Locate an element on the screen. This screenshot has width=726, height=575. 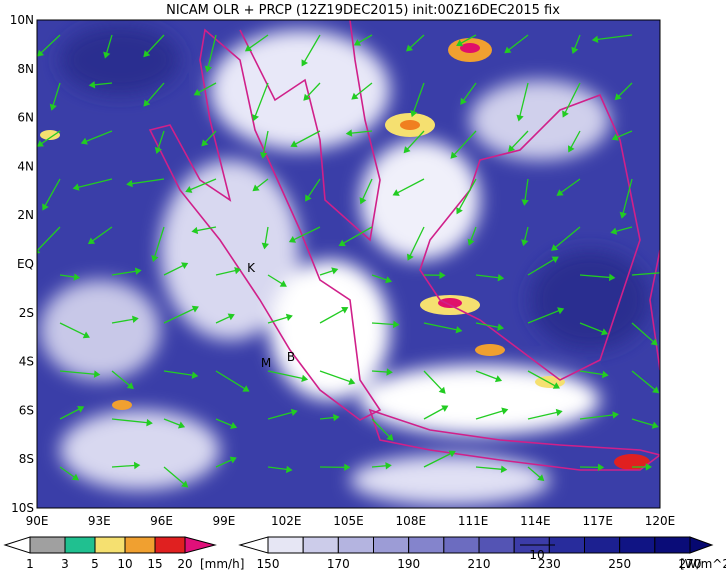
lat-label: 2S is located at coordinates (26, 313).